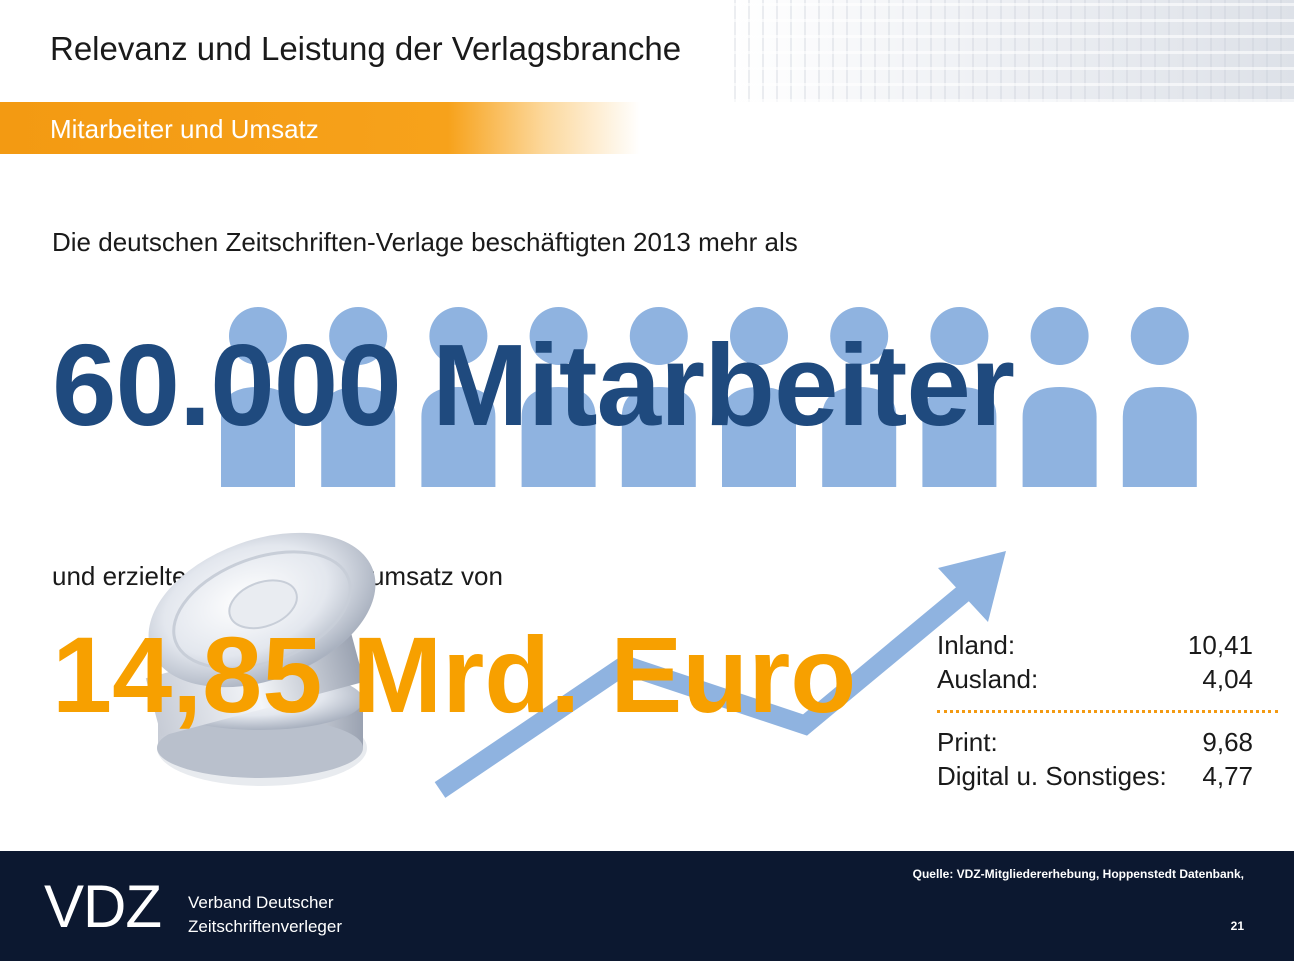  Describe the element at coordinates (1095, 679) in the screenshot. I see `breakdown-row-ausland: Ausland: 4,04` at that location.